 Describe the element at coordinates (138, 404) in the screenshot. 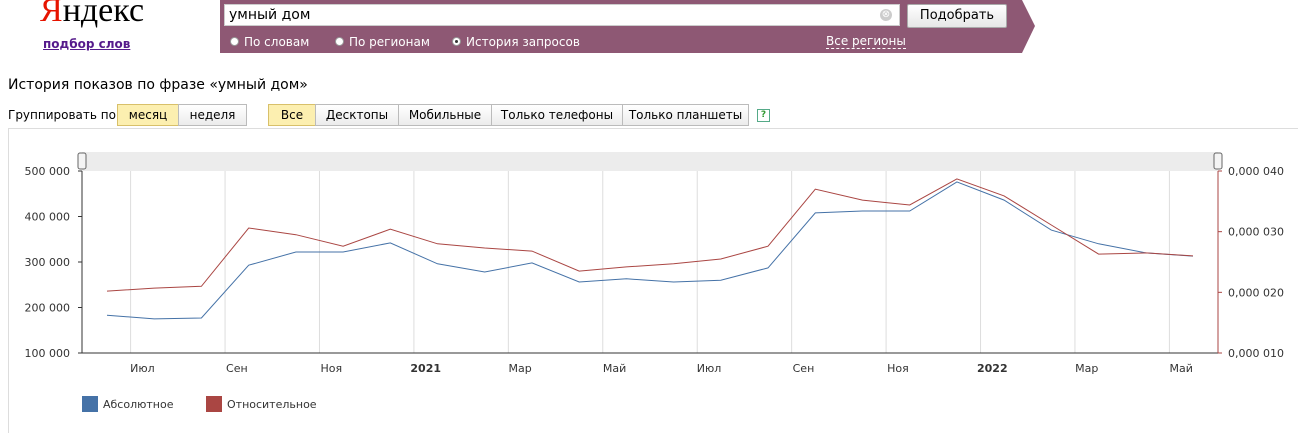

I see `legend-label: Абсолютное` at that location.